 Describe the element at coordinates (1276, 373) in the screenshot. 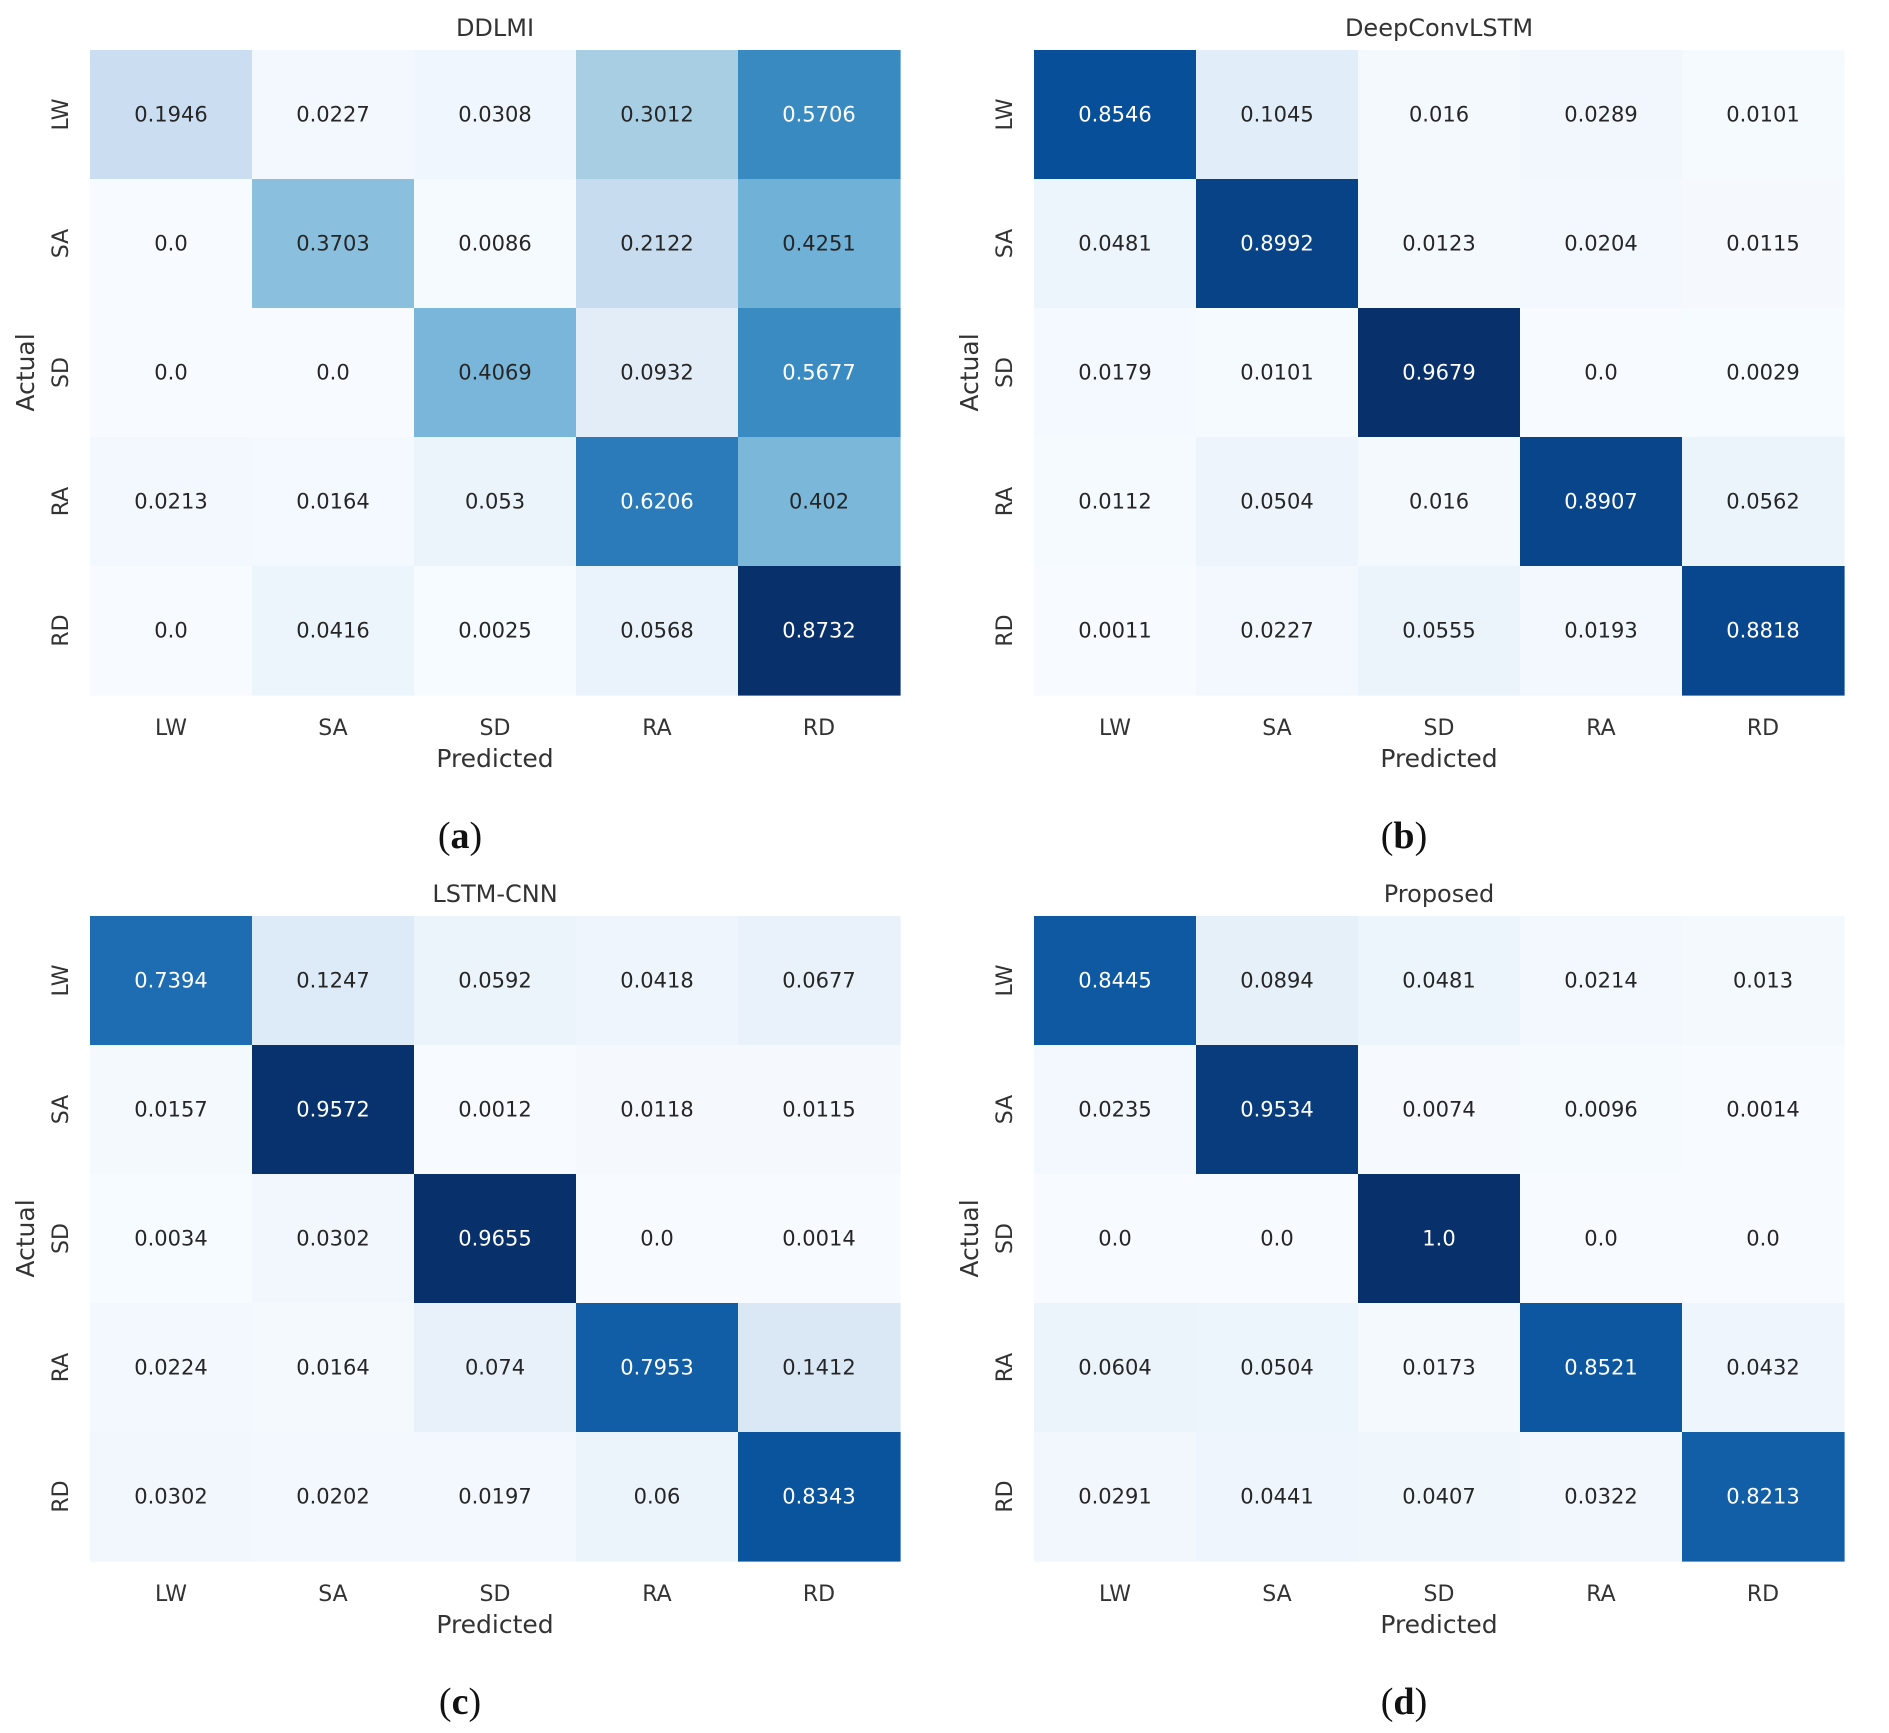

I see `cell-value: 0.0101` at that location.